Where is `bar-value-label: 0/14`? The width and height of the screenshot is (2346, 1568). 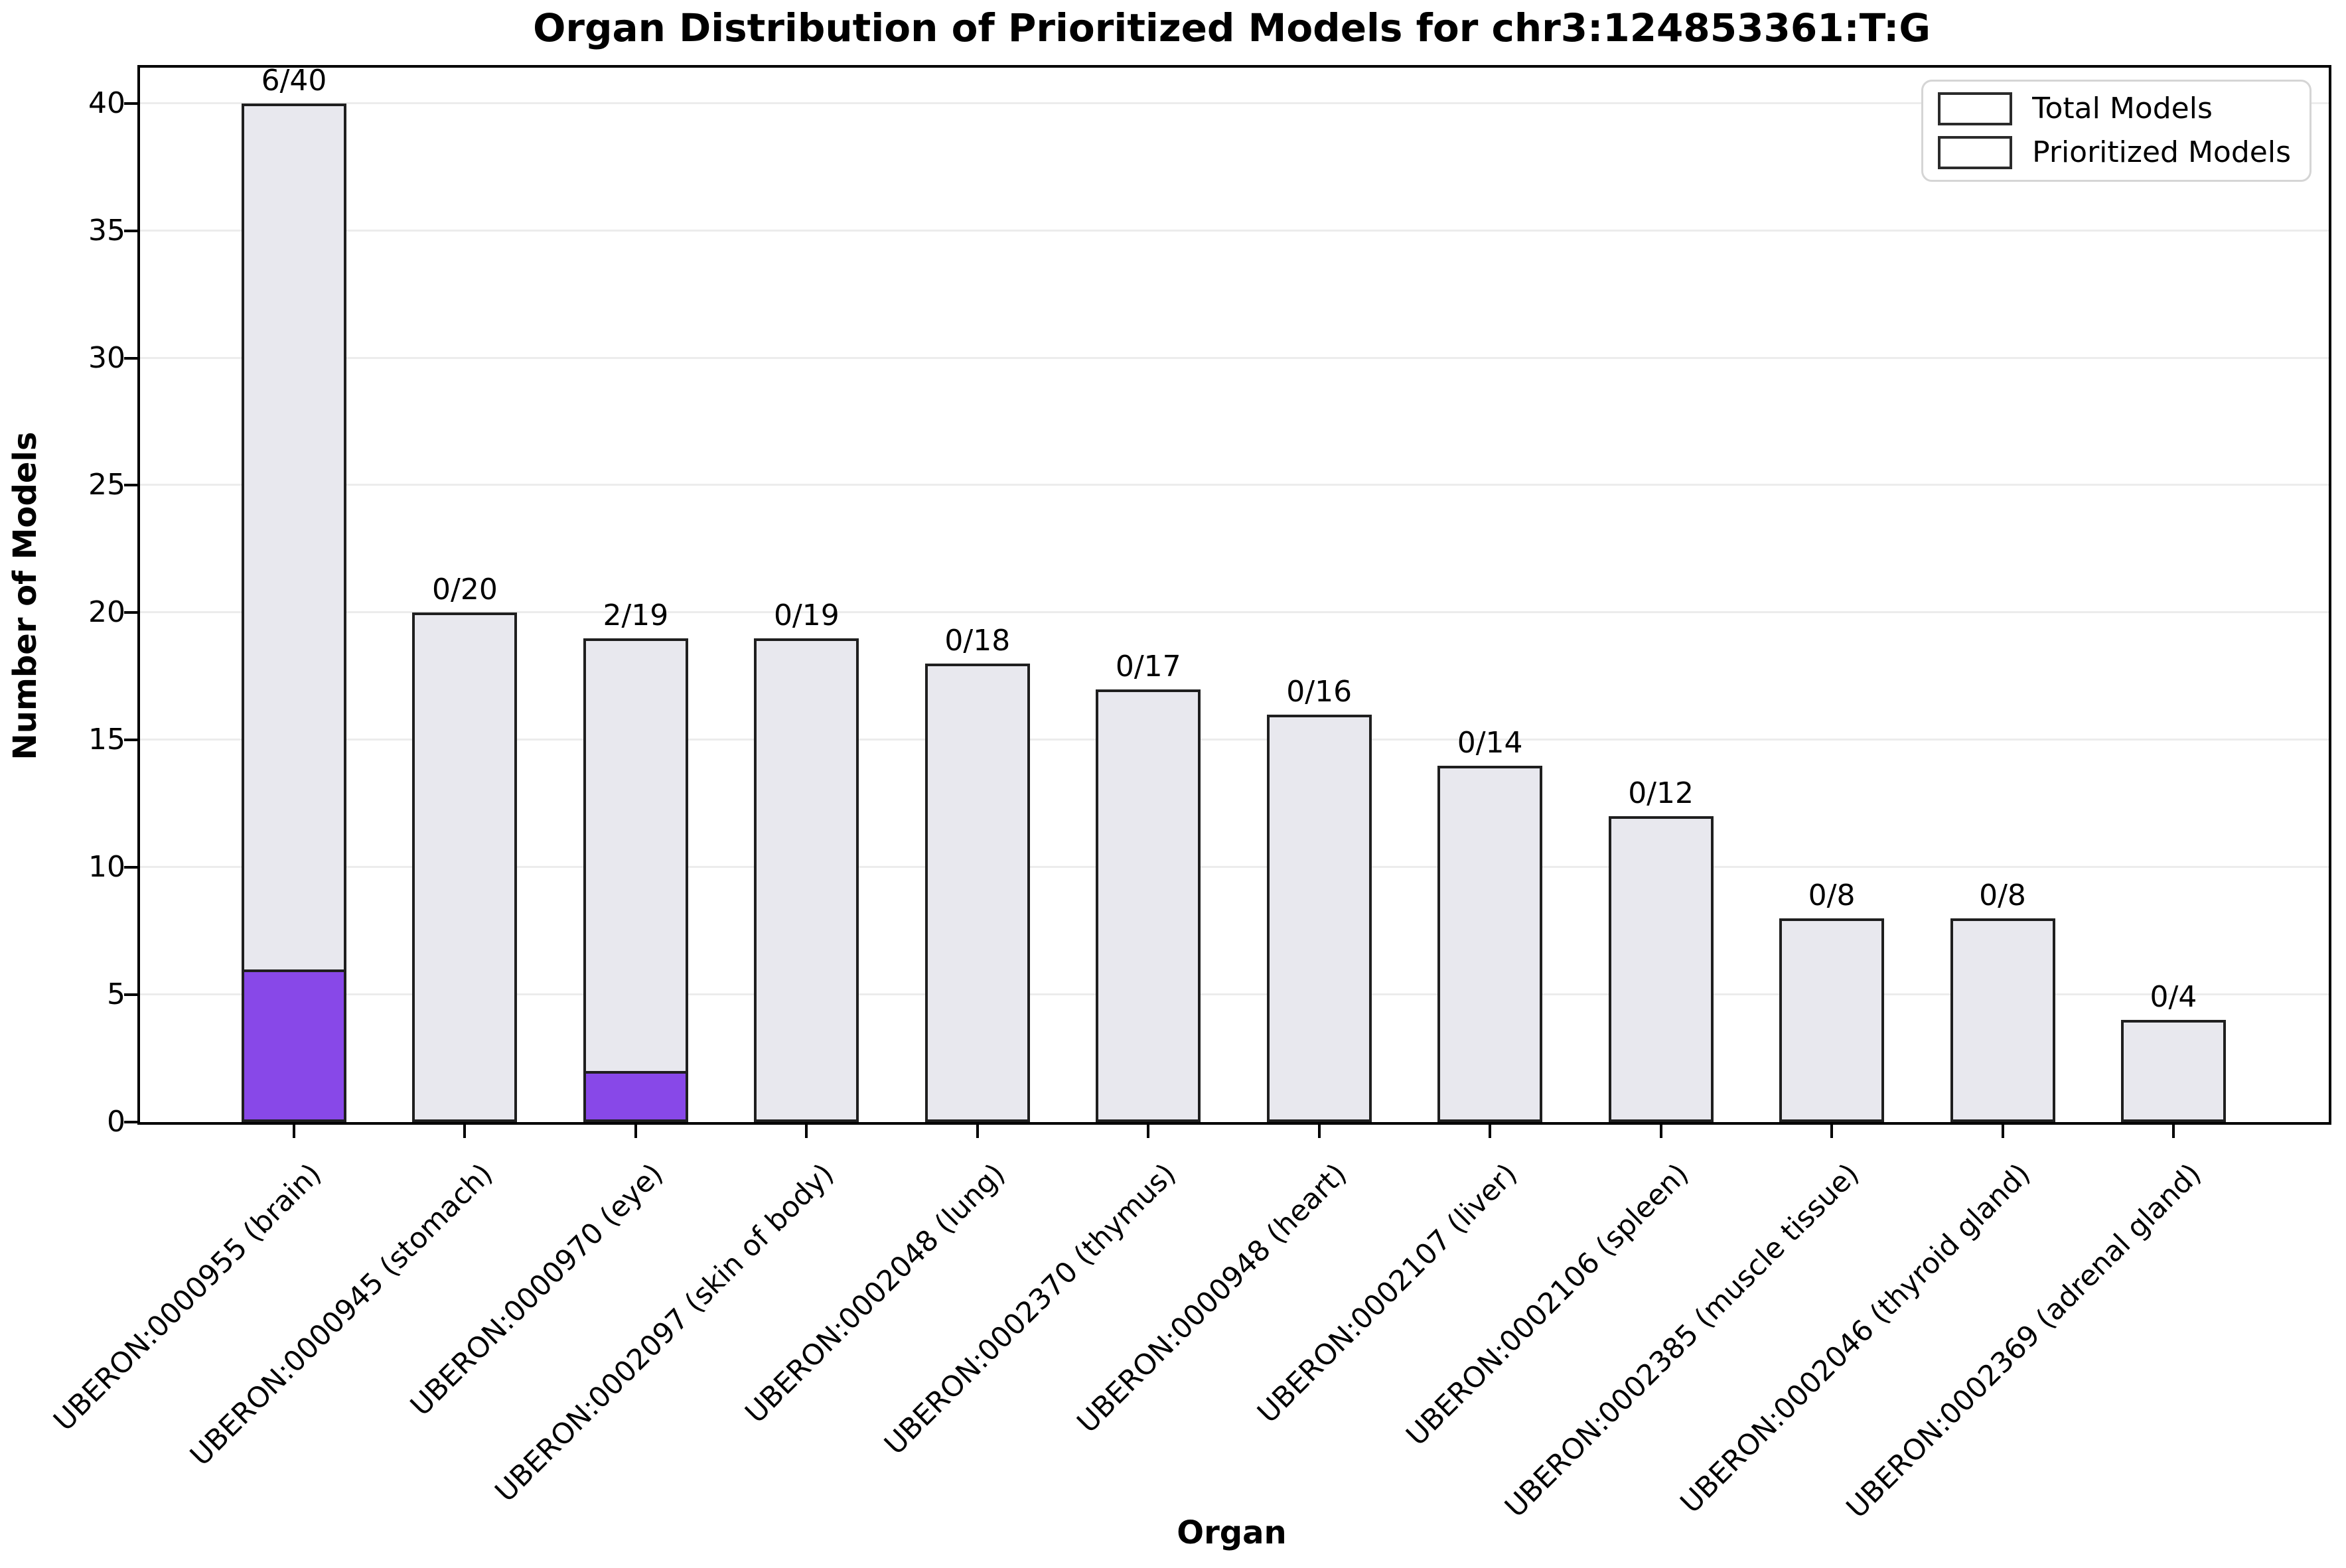 bar-value-label: 0/14 is located at coordinates (1490, 742).